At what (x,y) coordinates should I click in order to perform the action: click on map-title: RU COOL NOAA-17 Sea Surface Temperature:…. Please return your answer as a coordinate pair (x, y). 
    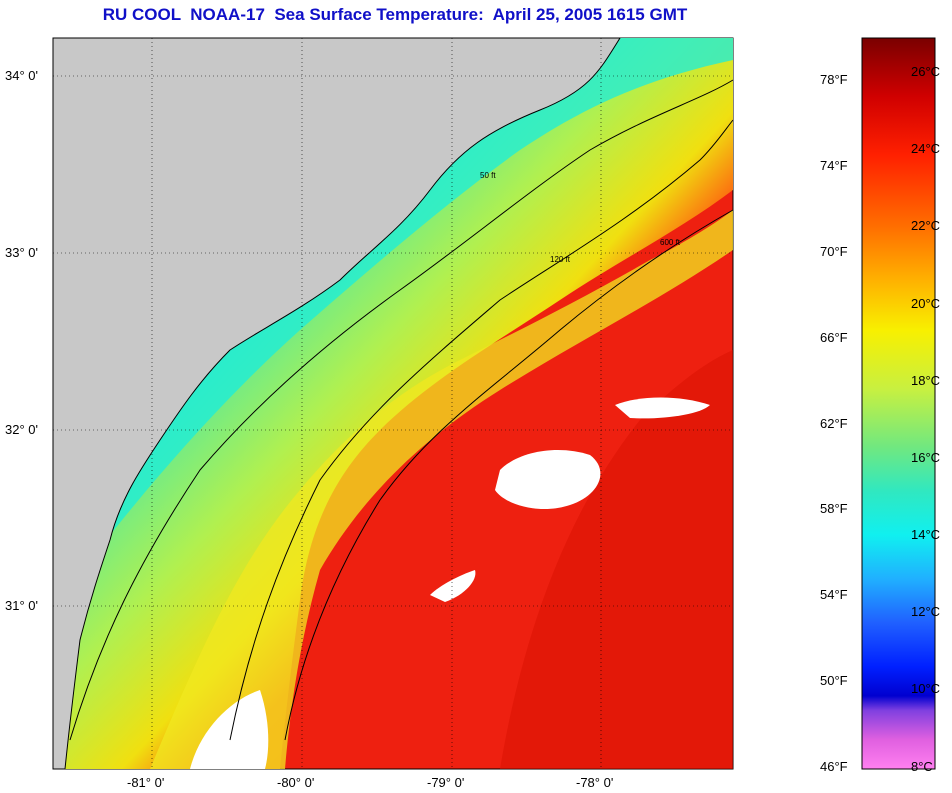
    Looking at the image, I should click on (395, 14).